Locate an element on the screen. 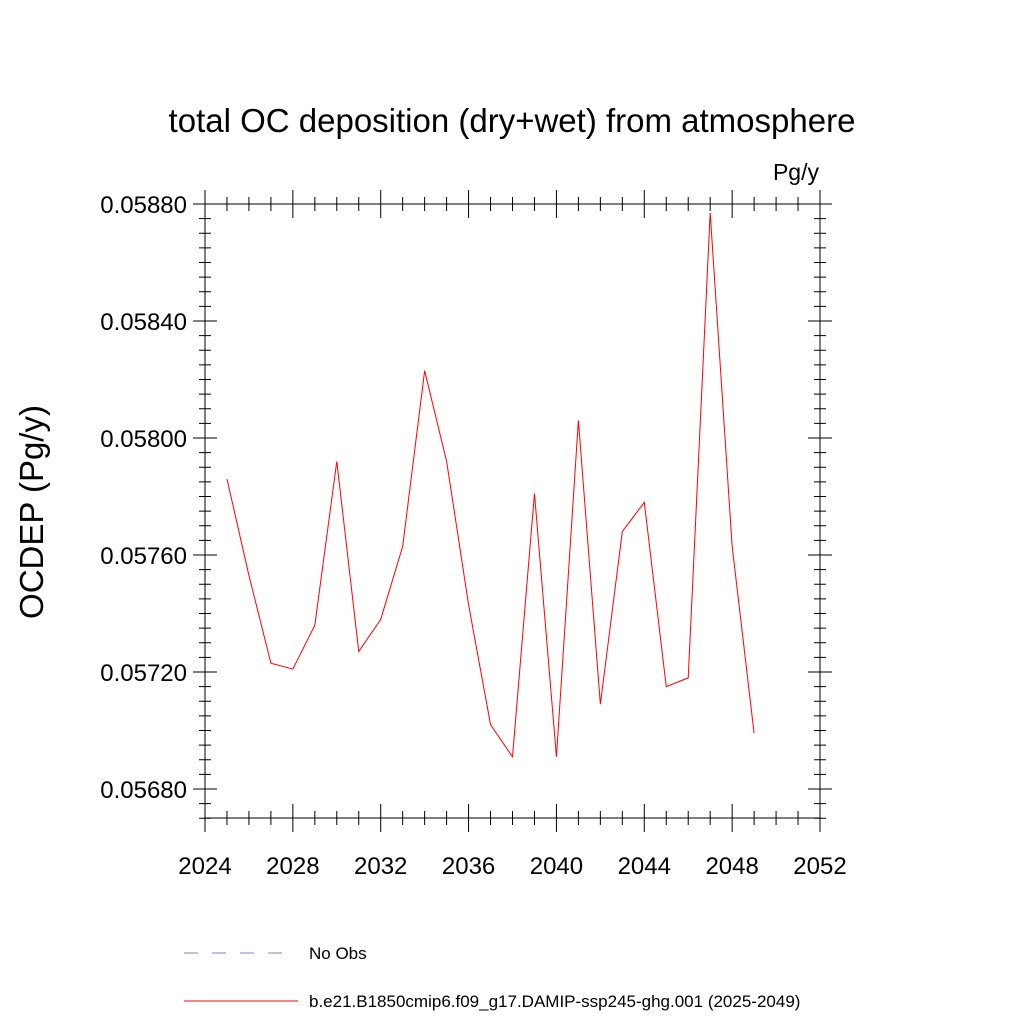  y-tick-label: 0.05720 is located at coordinates (143, 673).